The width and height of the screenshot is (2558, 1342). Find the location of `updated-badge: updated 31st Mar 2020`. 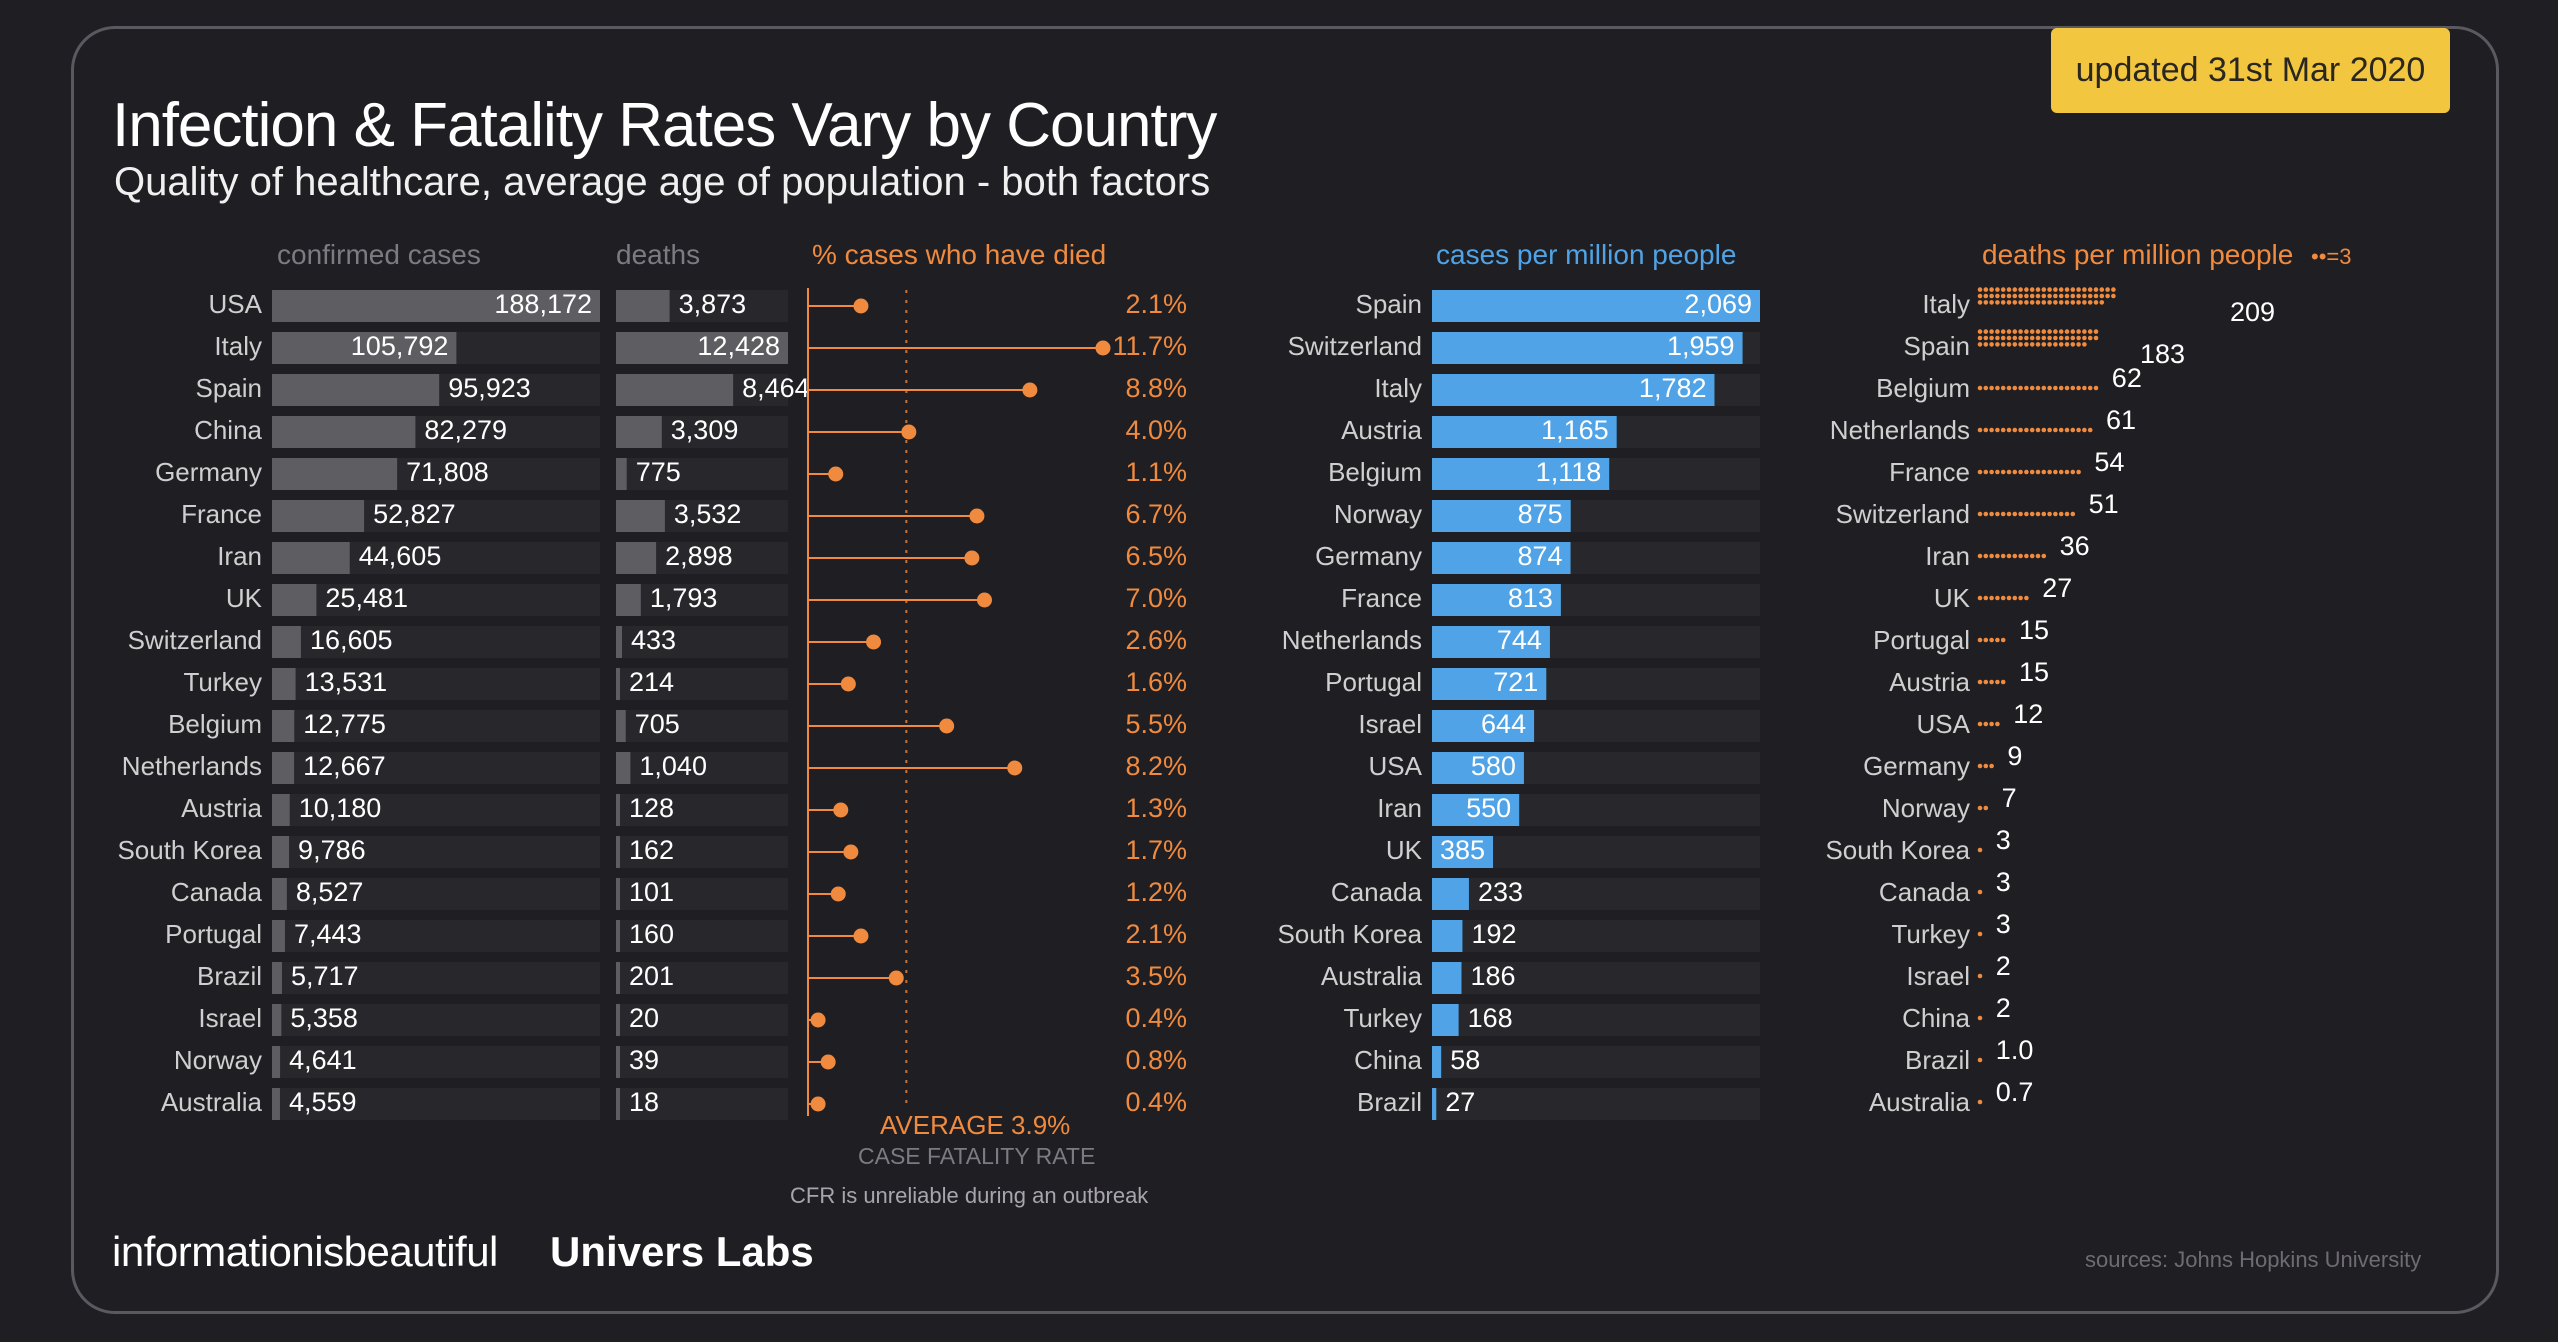

updated-badge: updated 31st Mar 2020 is located at coordinates (2250, 70).